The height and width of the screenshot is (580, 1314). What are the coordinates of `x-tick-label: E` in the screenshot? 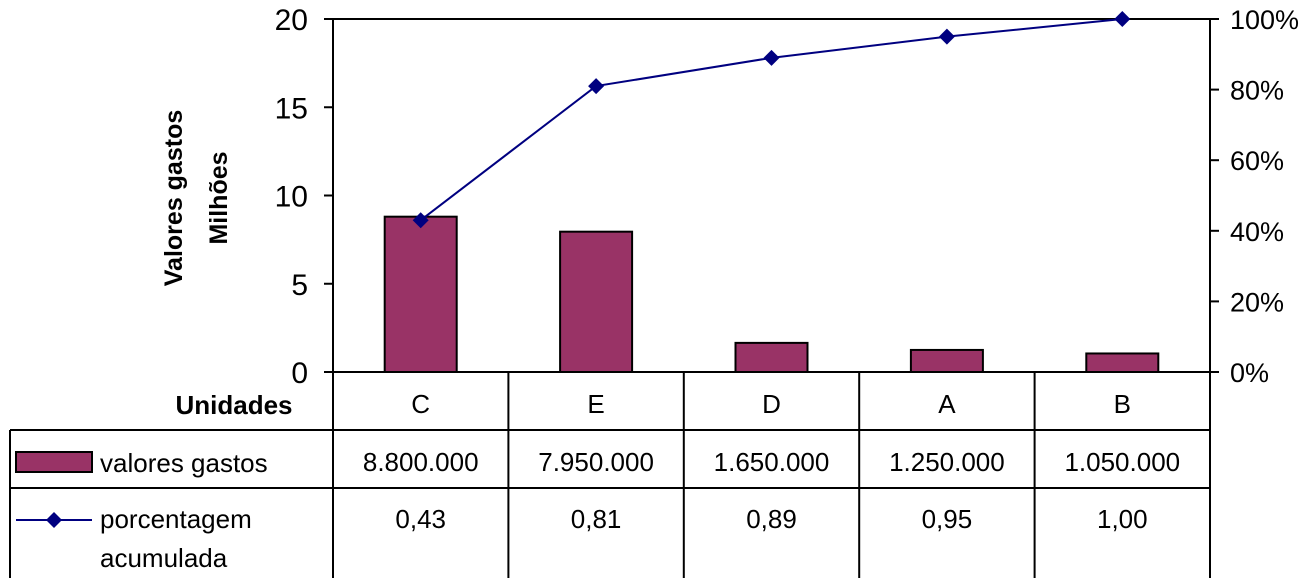 It's located at (595, 404).